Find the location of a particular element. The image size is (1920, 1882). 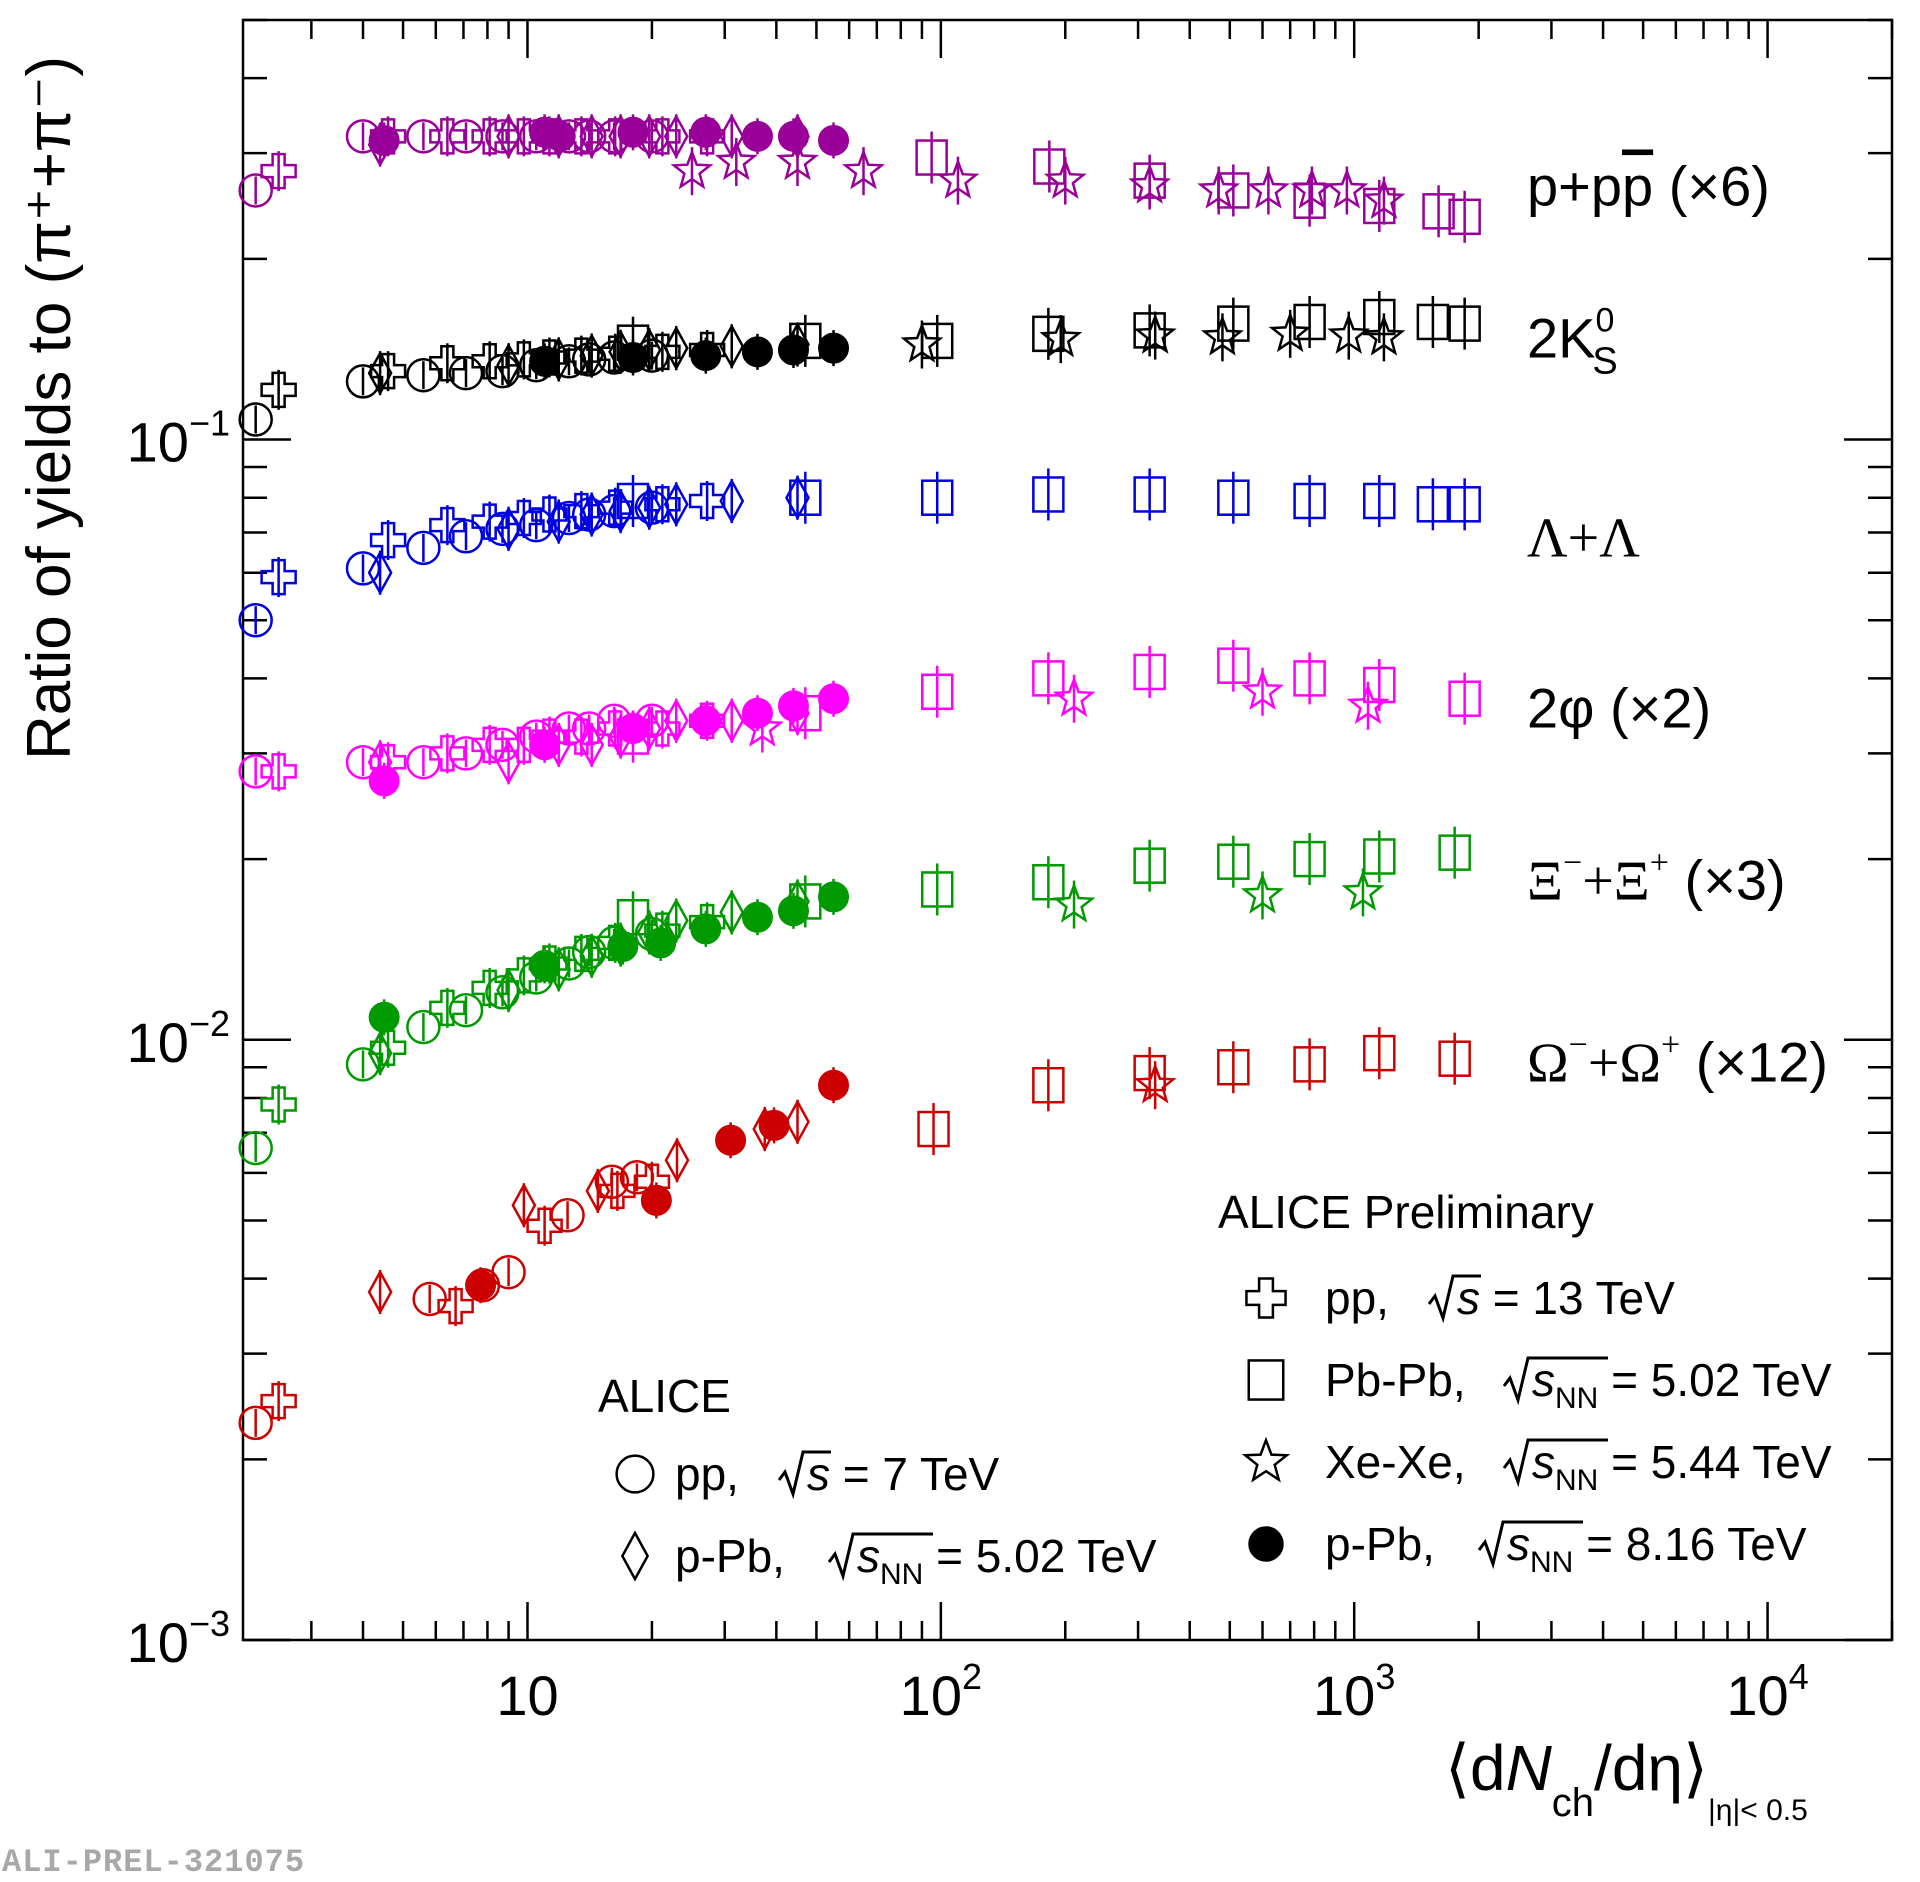

y-axis-title: Ratio of yields to (π⁺+π⁻) is located at coordinates (49, 408).